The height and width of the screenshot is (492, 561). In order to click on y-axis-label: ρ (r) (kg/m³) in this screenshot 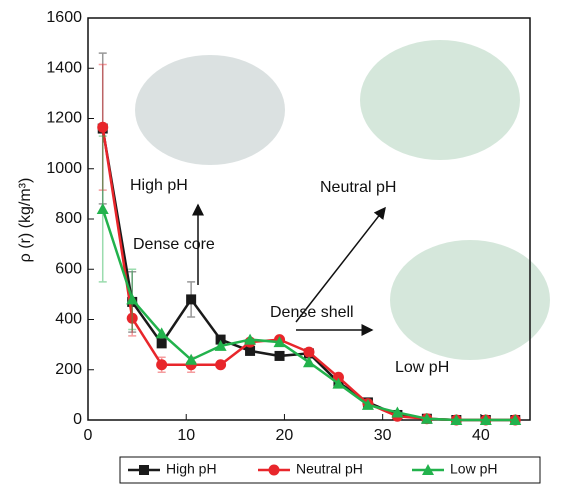, I will do `click(25, 220)`.